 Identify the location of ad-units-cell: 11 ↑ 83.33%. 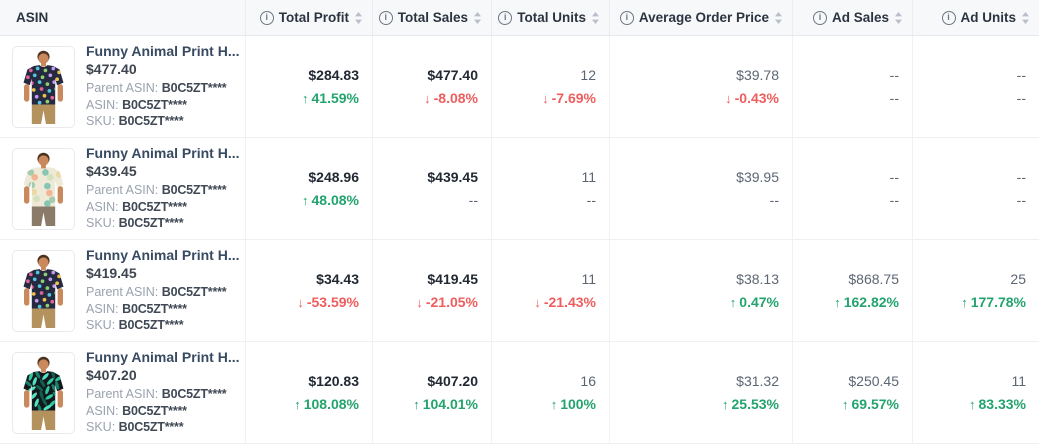
(976, 392).